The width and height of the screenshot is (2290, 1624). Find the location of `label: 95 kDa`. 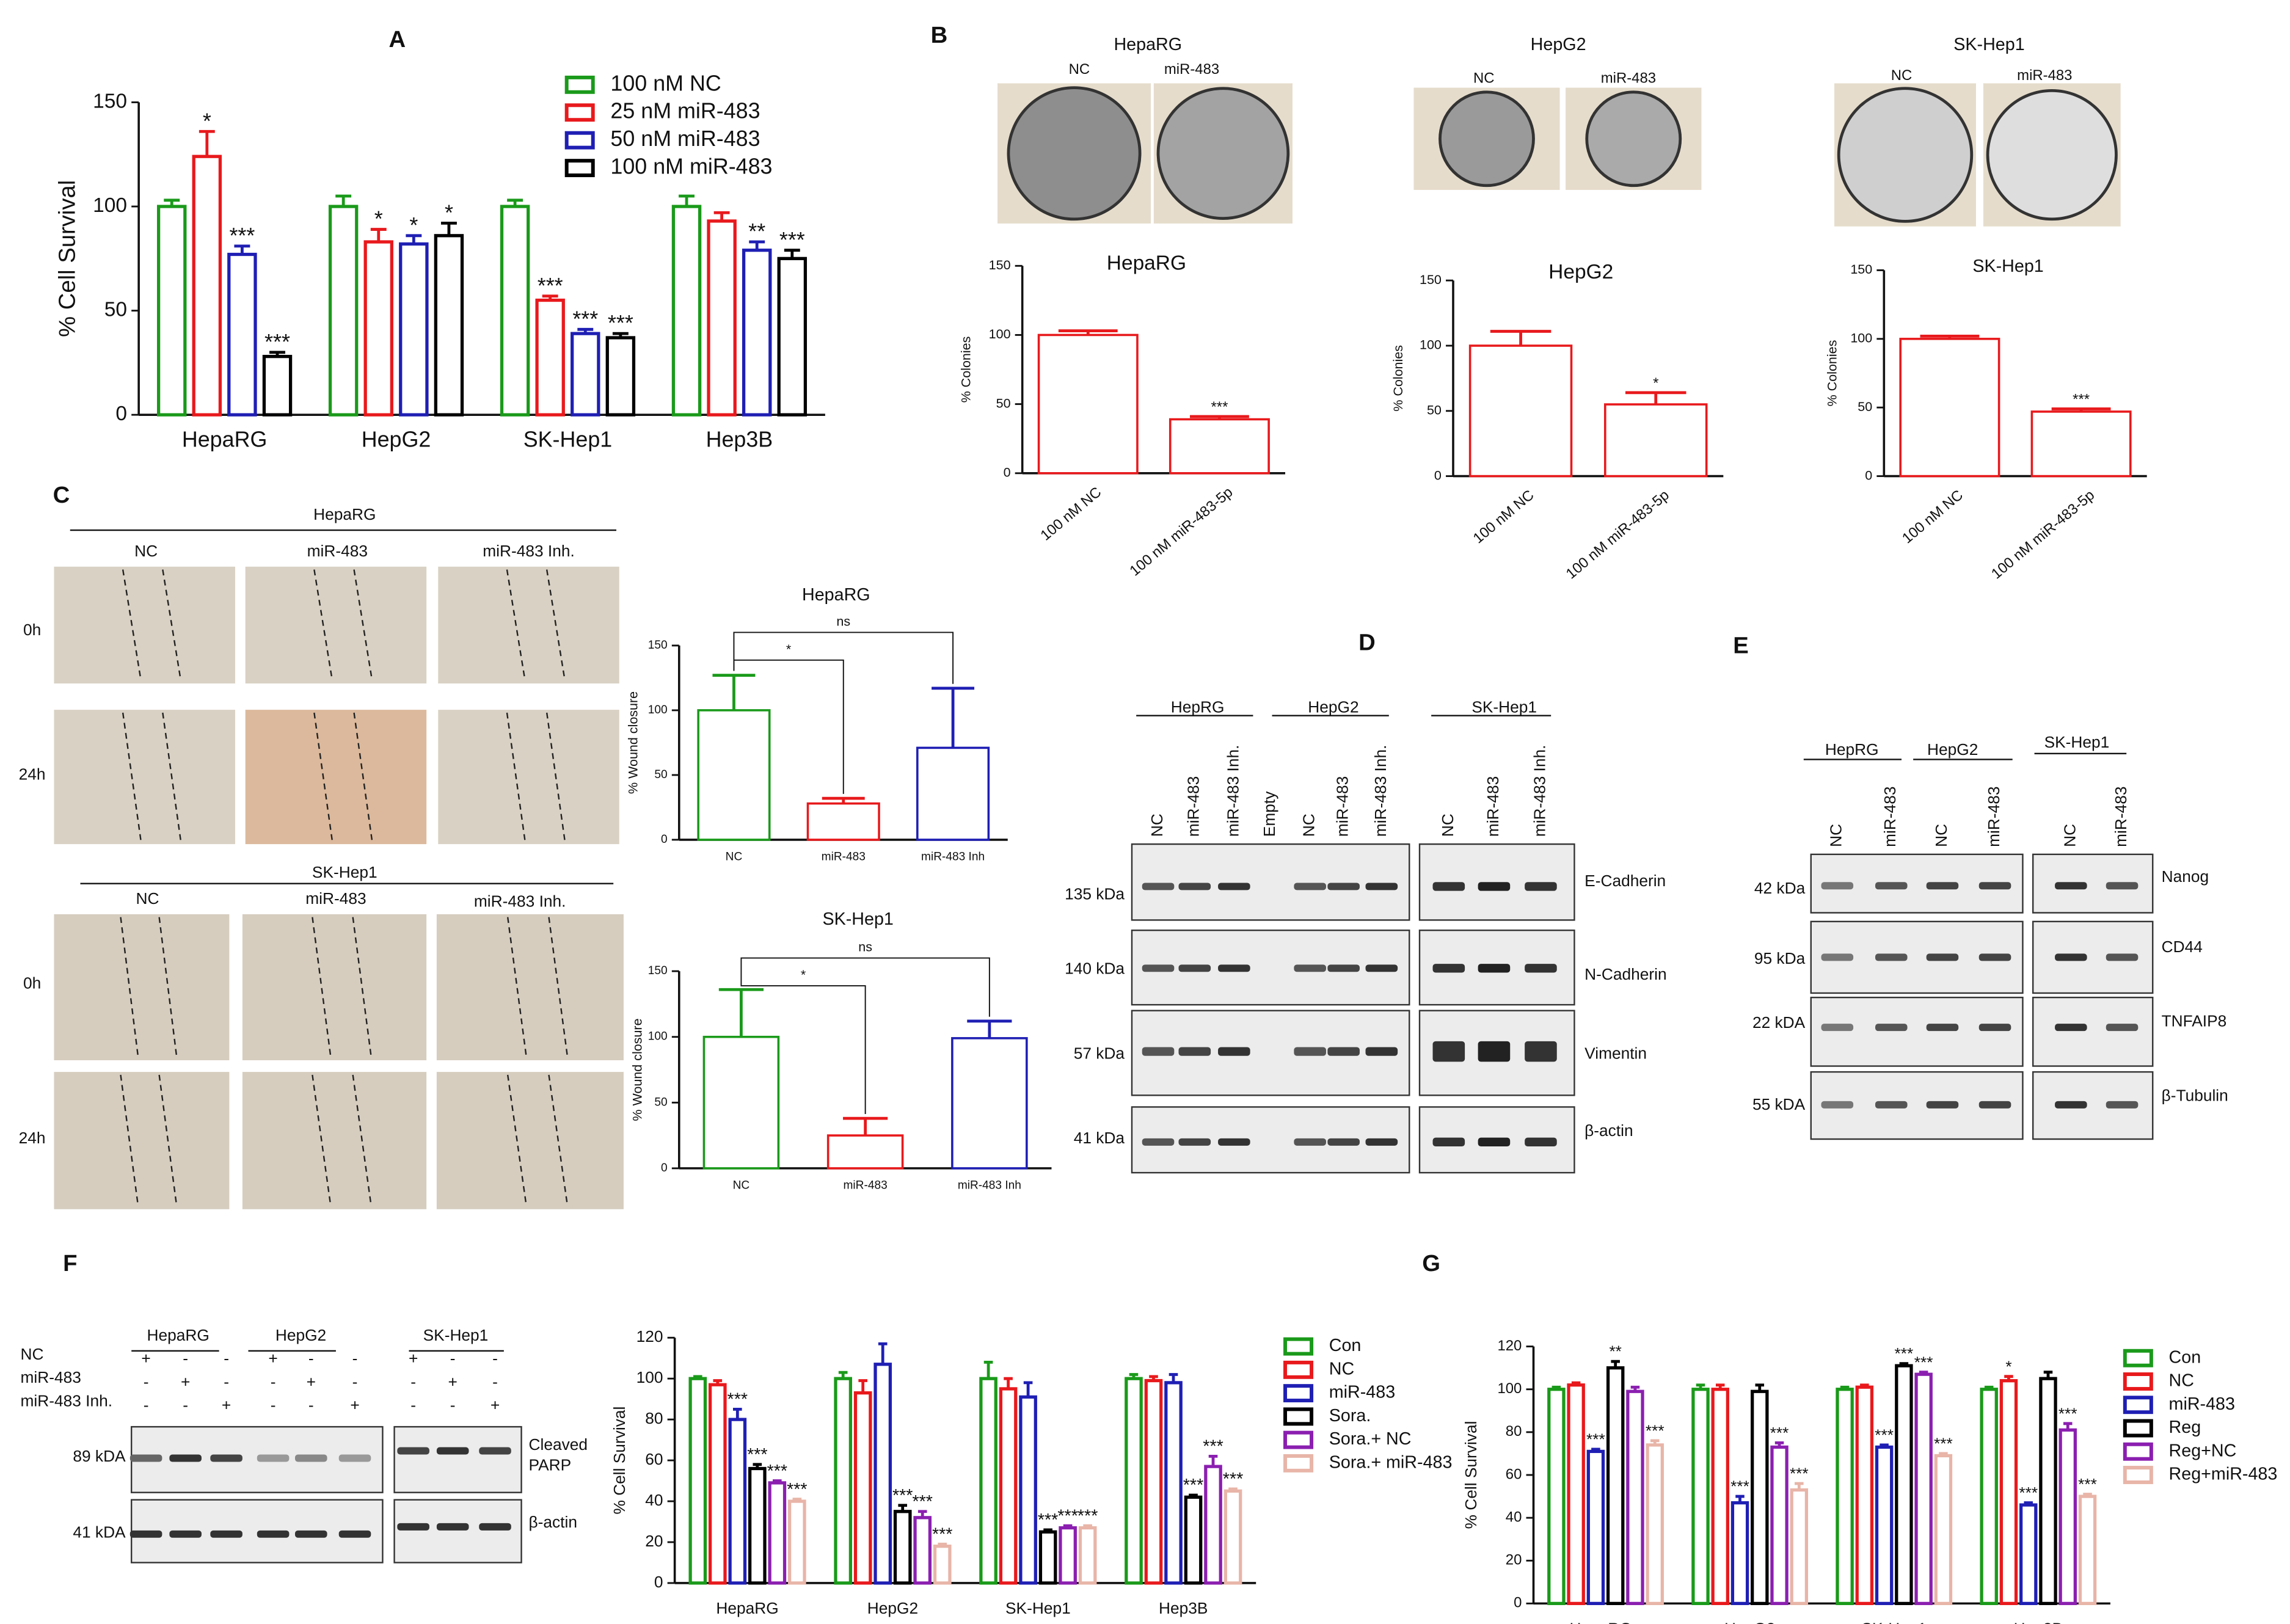

label: 95 kDa is located at coordinates (1780, 958).